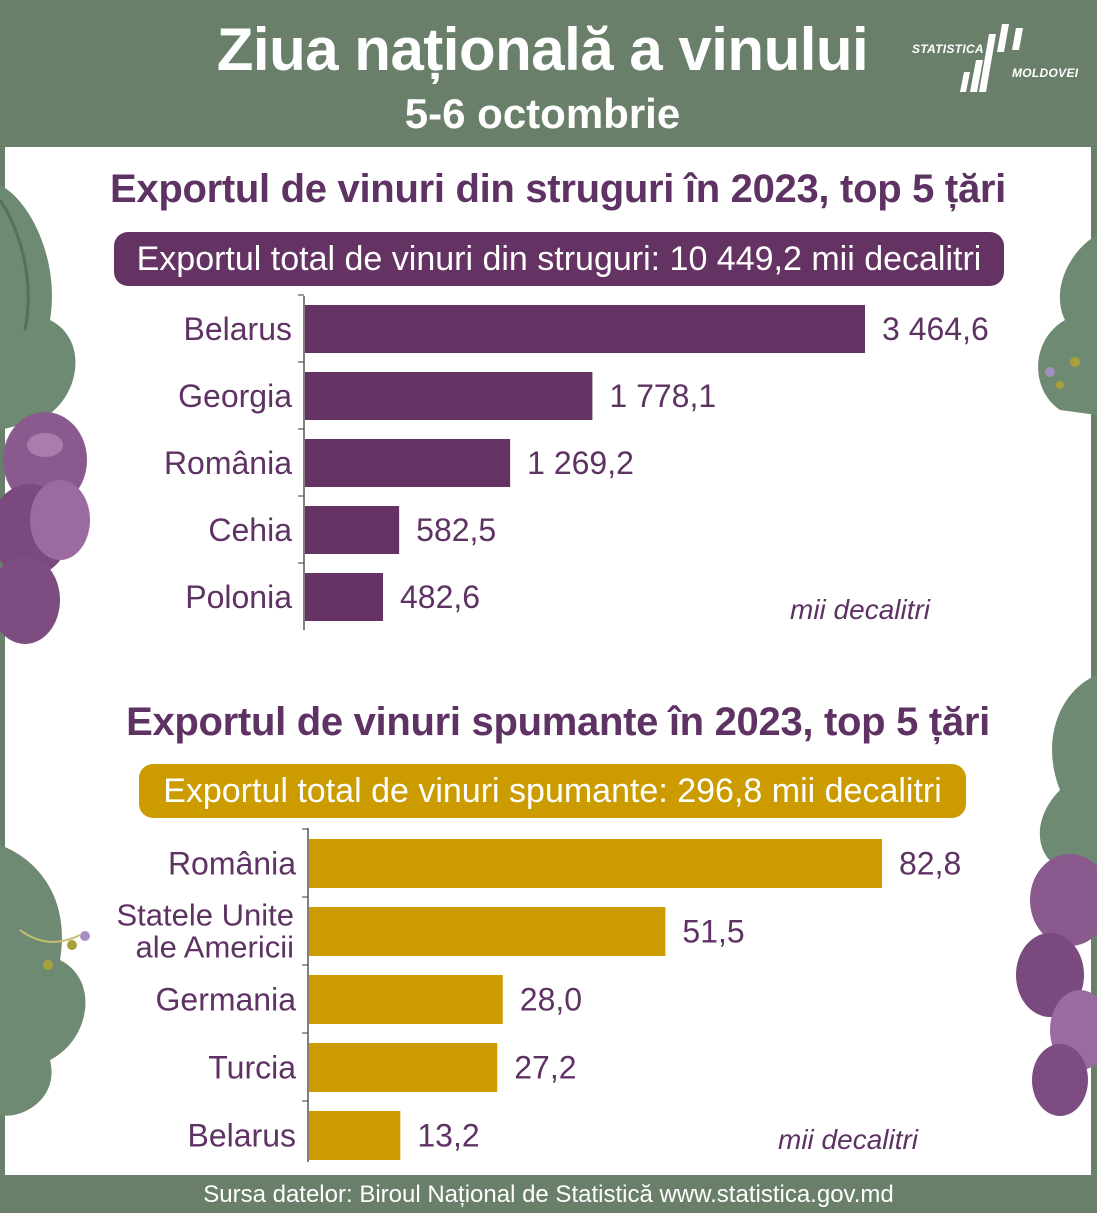 The height and width of the screenshot is (1213, 1097). I want to click on logo-line2: MOLDOVEI, so click(1045, 73).